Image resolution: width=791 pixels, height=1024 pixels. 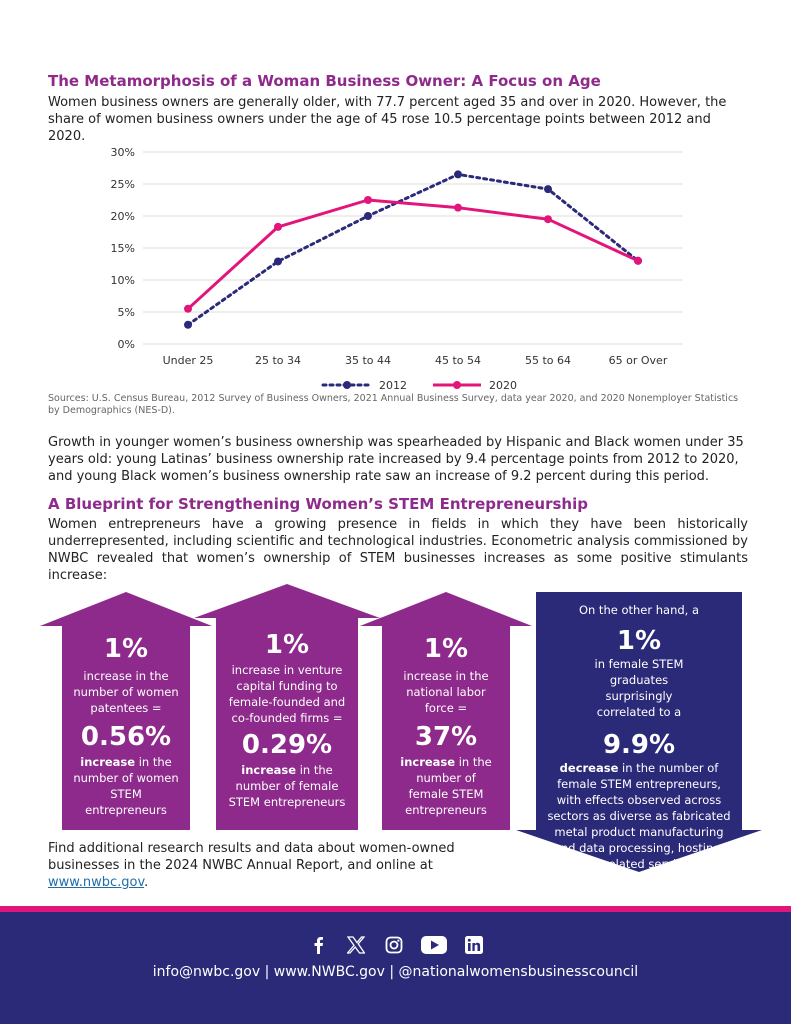 I want to click on legend-label-2020: 2020, so click(x=503, y=384).